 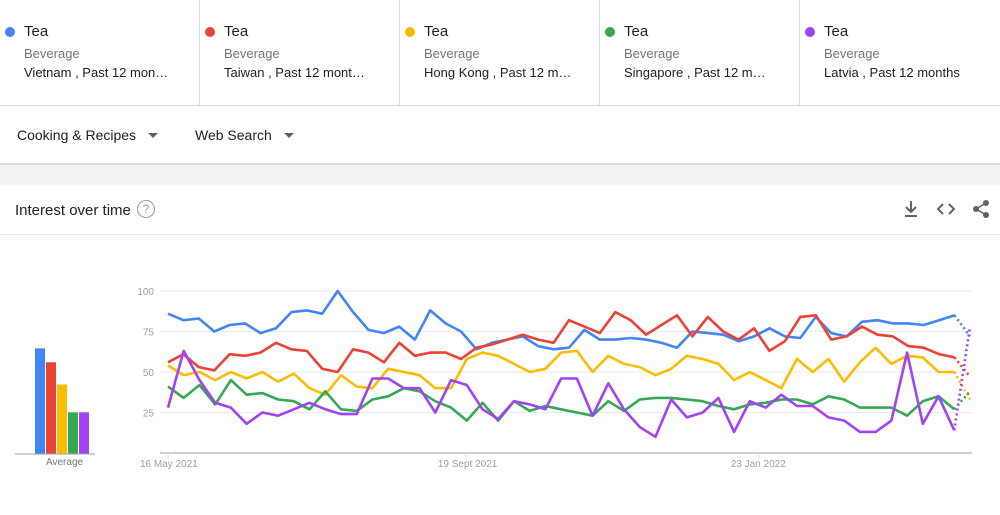 I want to click on average-label: Average, so click(x=65, y=462).